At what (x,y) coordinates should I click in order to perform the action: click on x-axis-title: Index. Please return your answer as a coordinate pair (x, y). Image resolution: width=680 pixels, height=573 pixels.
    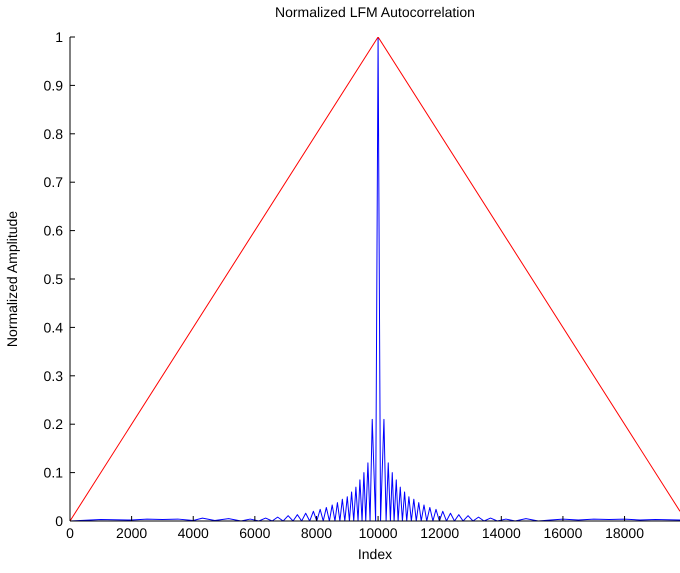
    Looking at the image, I should click on (375, 554).